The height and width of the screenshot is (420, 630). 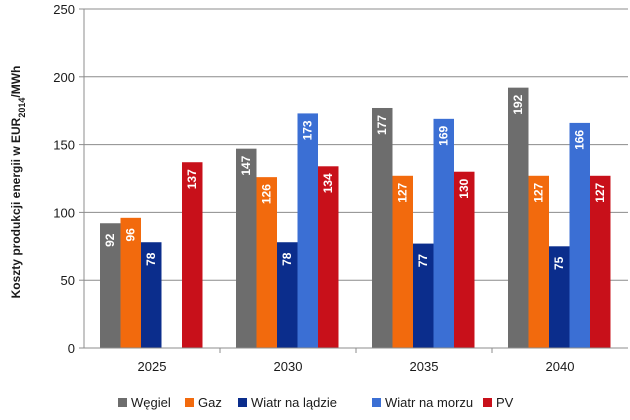 What do you see at coordinates (287, 259) in the screenshot?
I see `data-label-wiatr-na-lądzie-2030: 78` at bounding box center [287, 259].